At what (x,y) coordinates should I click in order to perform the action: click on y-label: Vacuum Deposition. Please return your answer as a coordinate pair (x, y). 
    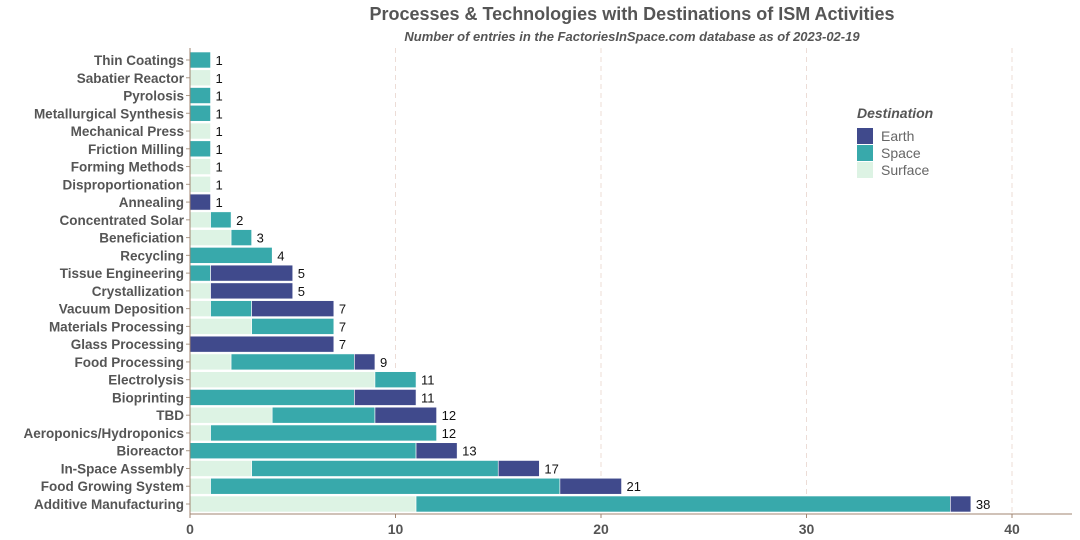
    Looking at the image, I should click on (121, 309).